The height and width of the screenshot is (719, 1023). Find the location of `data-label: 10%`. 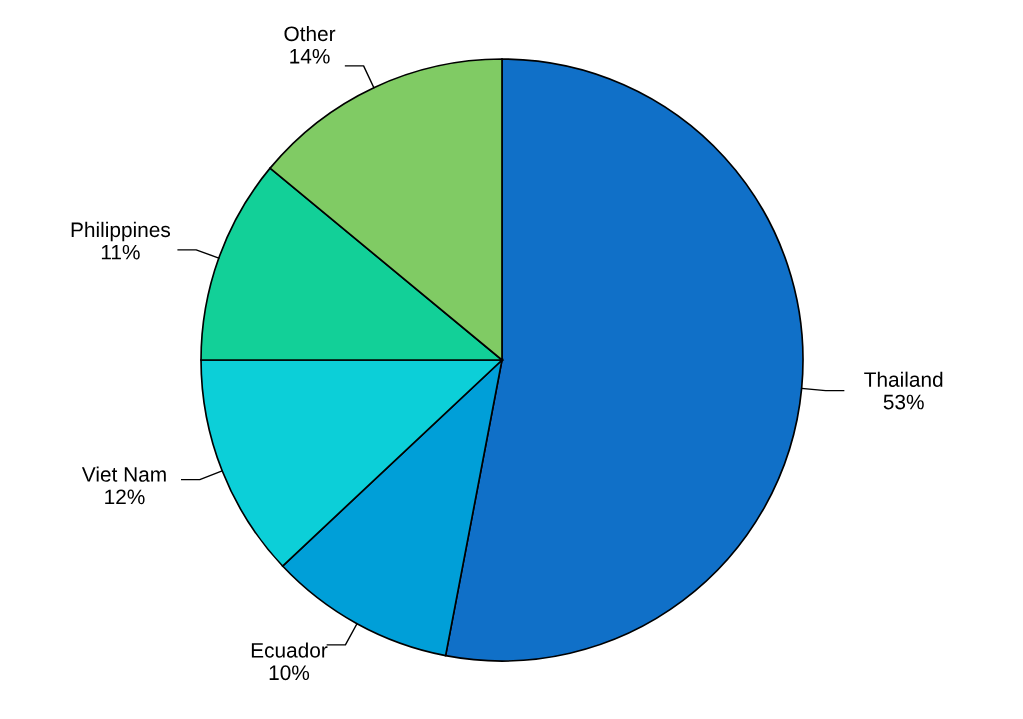

data-label: 10% is located at coordinates (289, 673).